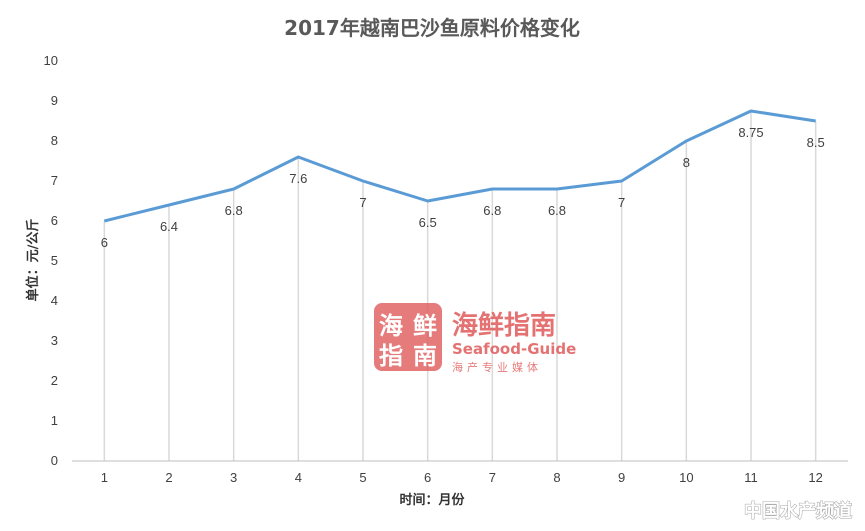 This screenshot has height=531, width=865. What do you see at coordinates (168, 477) in the screenshot?
I see `x-tick-label: 2` at bounding box center [168, 477].